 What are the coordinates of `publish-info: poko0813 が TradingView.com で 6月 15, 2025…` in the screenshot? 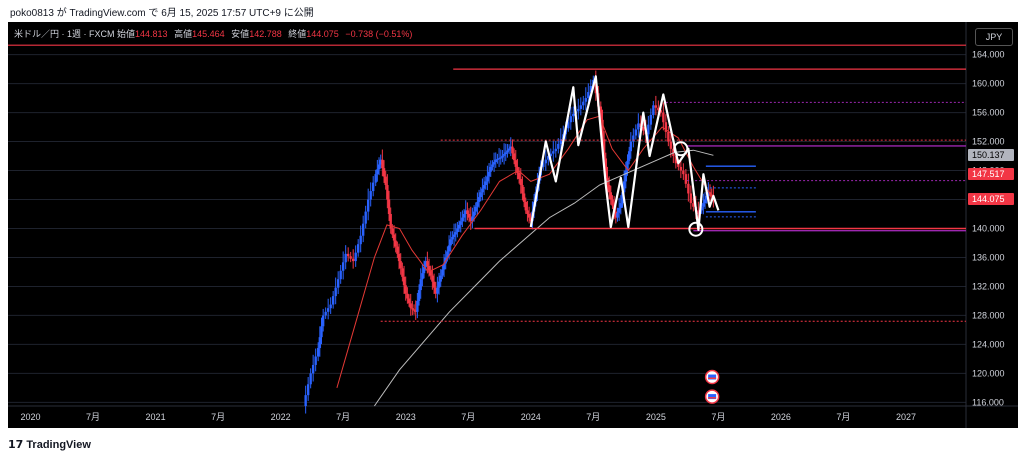 It's located at (162, 13).